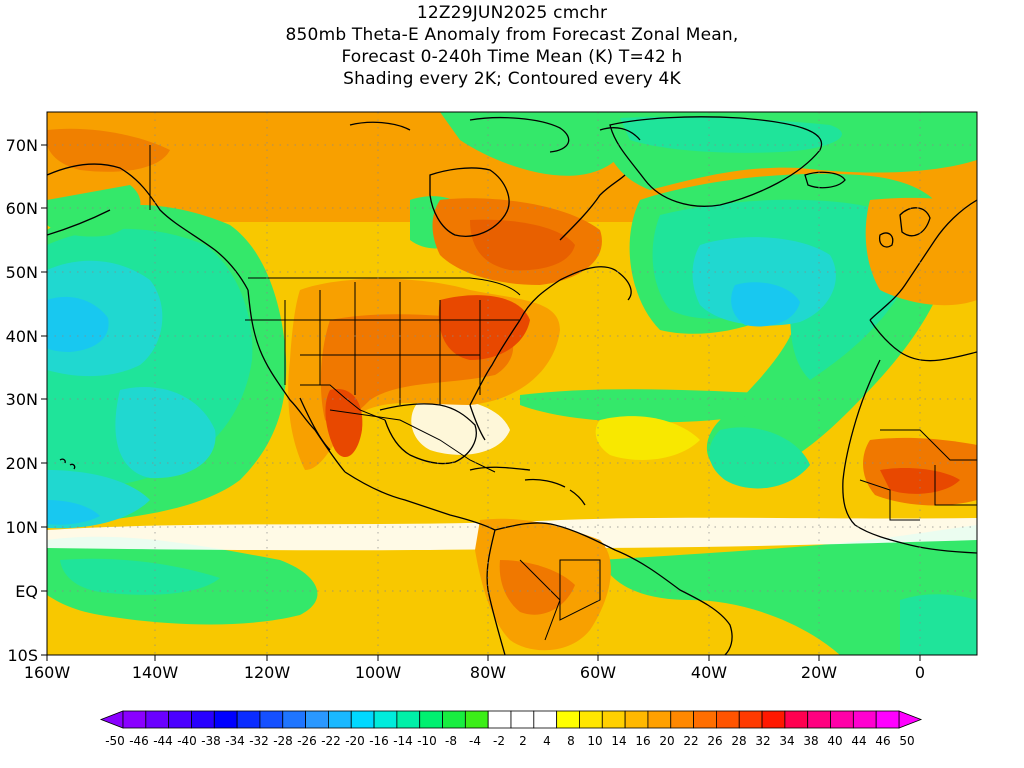 The image size is (1024, 768). What do you see at coordinates (379, 741) in the screenshot?
I see `colorbar-label: -16` at bounding box center [379, 741].